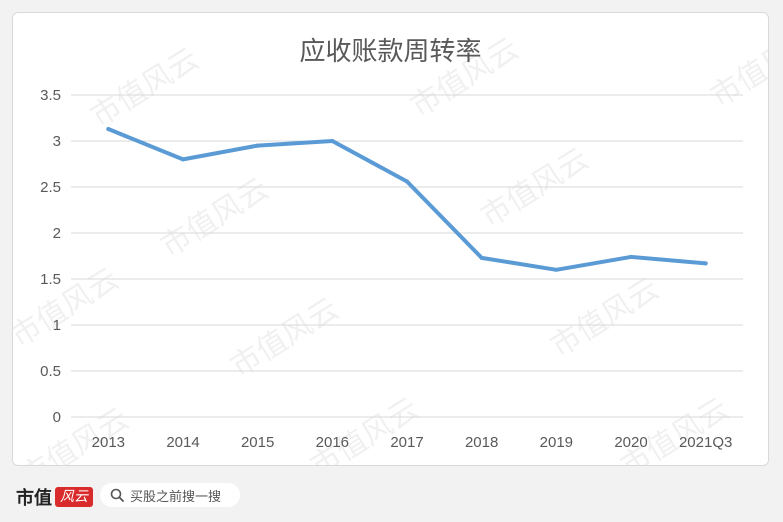 The height and width of the screenshot is (522, 783). Describe the element at coordinates (182, 442) in the screenshot. I see `x-tick-label: 2014` at that location.